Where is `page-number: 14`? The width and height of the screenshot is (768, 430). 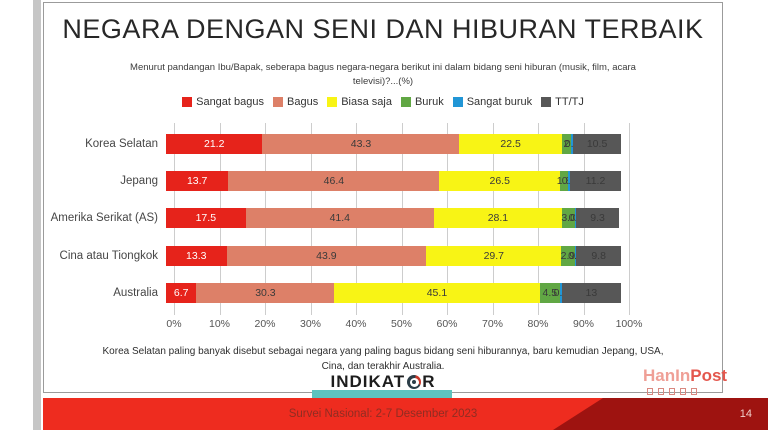
page-number: 14 is located at coordinates (745, 414).